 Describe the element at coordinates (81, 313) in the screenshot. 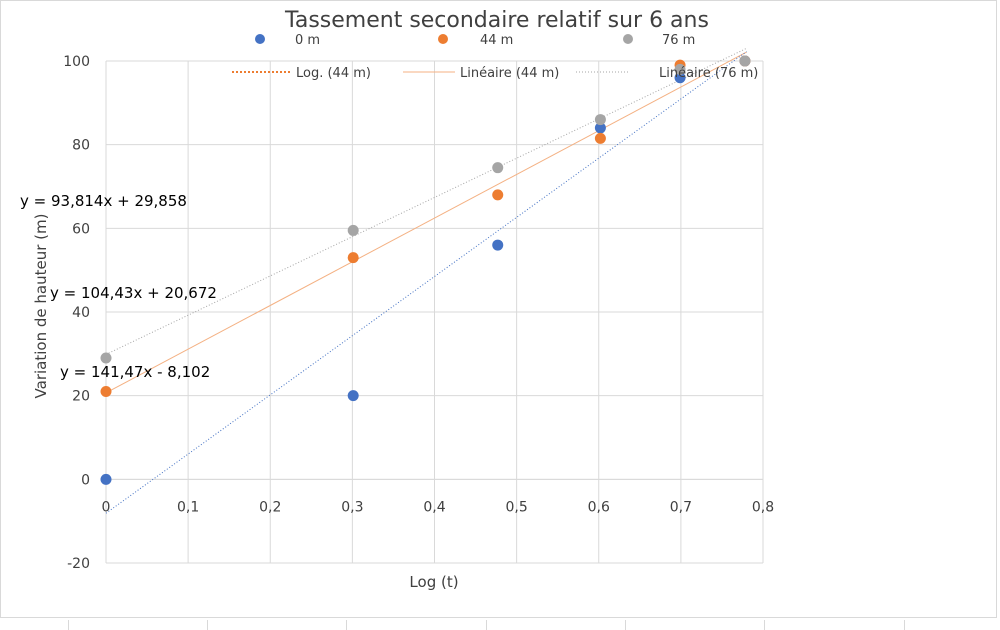

I see `y-tick-label: 40` at that location.